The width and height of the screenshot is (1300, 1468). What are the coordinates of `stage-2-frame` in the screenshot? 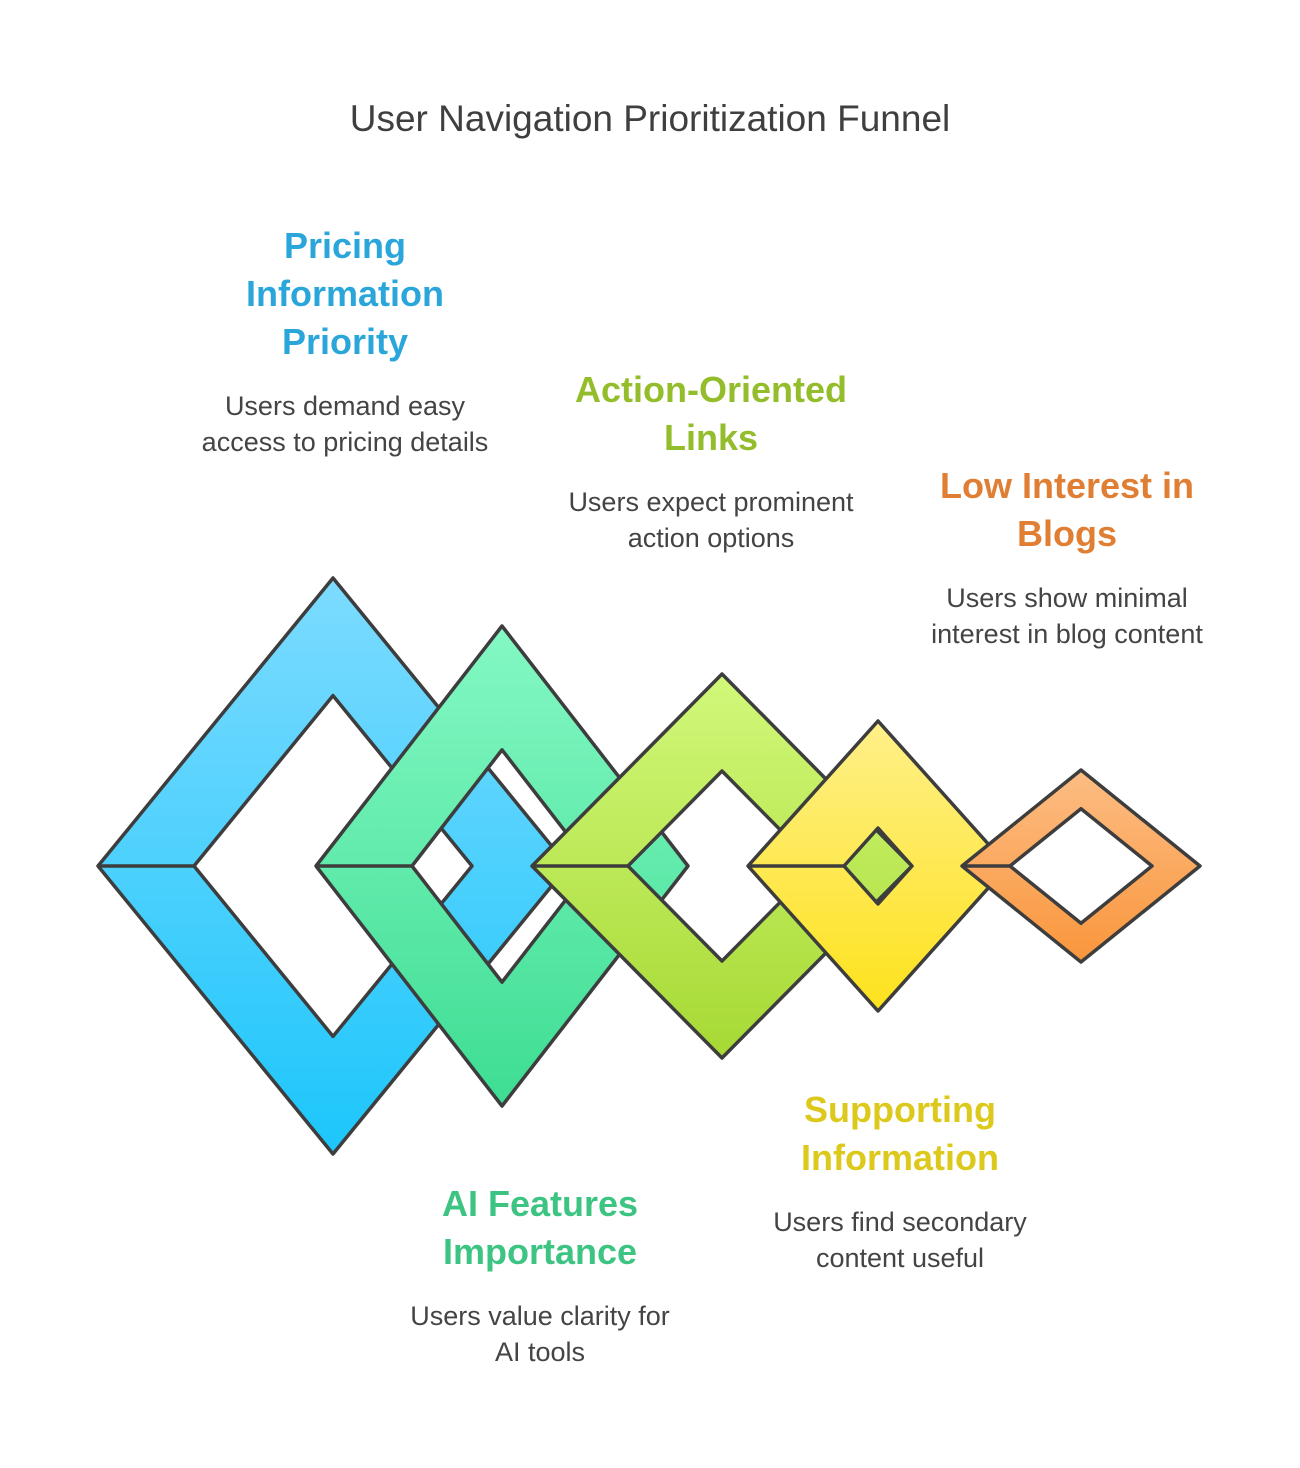 It's located at (502, 866).